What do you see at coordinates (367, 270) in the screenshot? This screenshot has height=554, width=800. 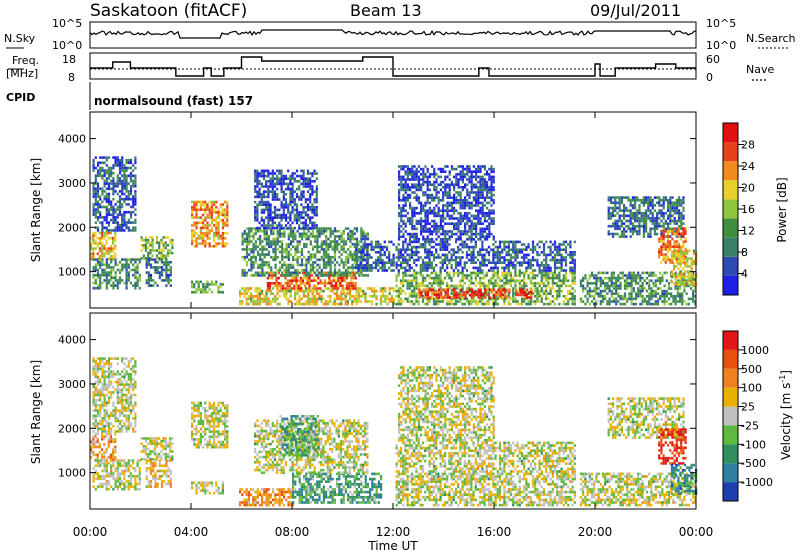 I see `power-cell-r11` at bounding box center [367, 270].